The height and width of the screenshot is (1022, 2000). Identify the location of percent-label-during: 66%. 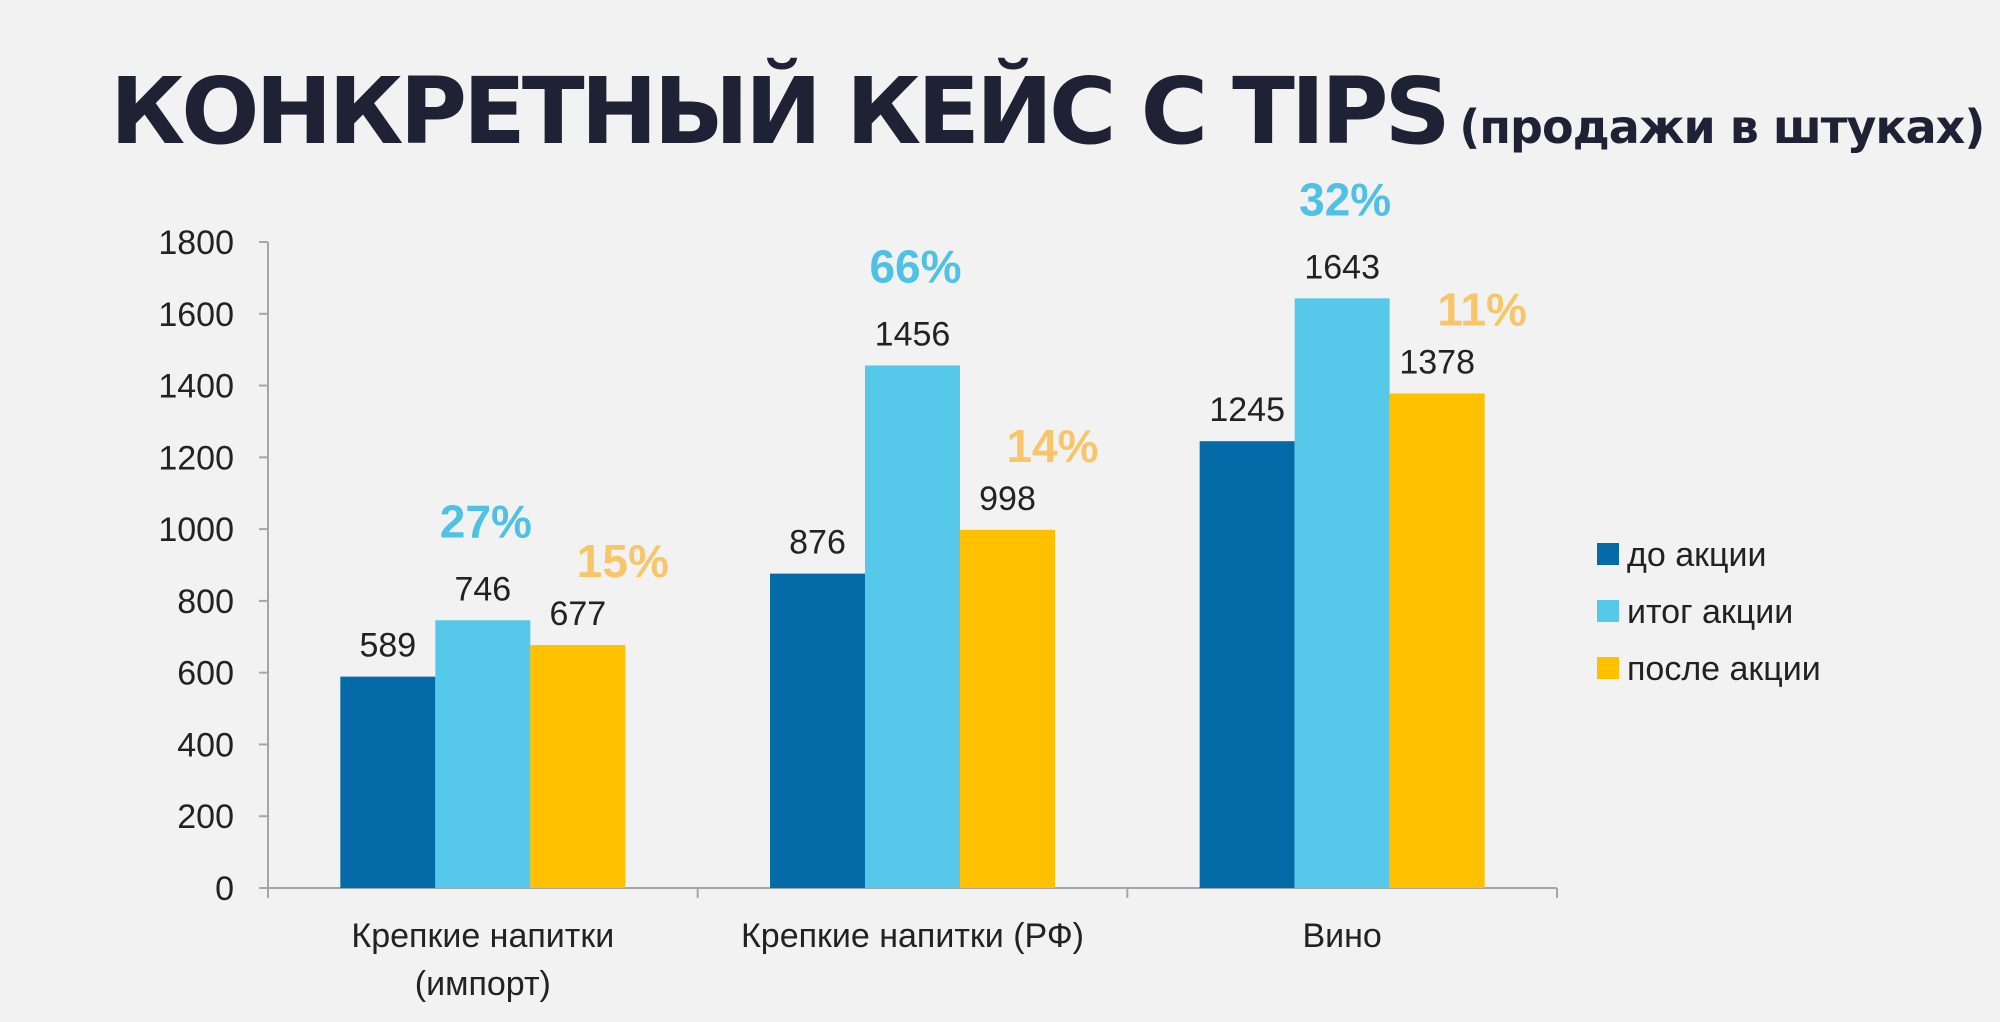
(915, 266).